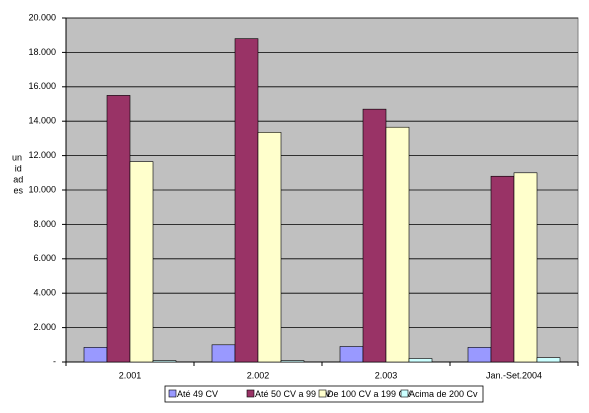 Image resolution: width=589 pixels, height=413 pixels. Describe the element at coordinates (42, 121) in the screenshot. I see `y-tick-label: 14.000` at that location.